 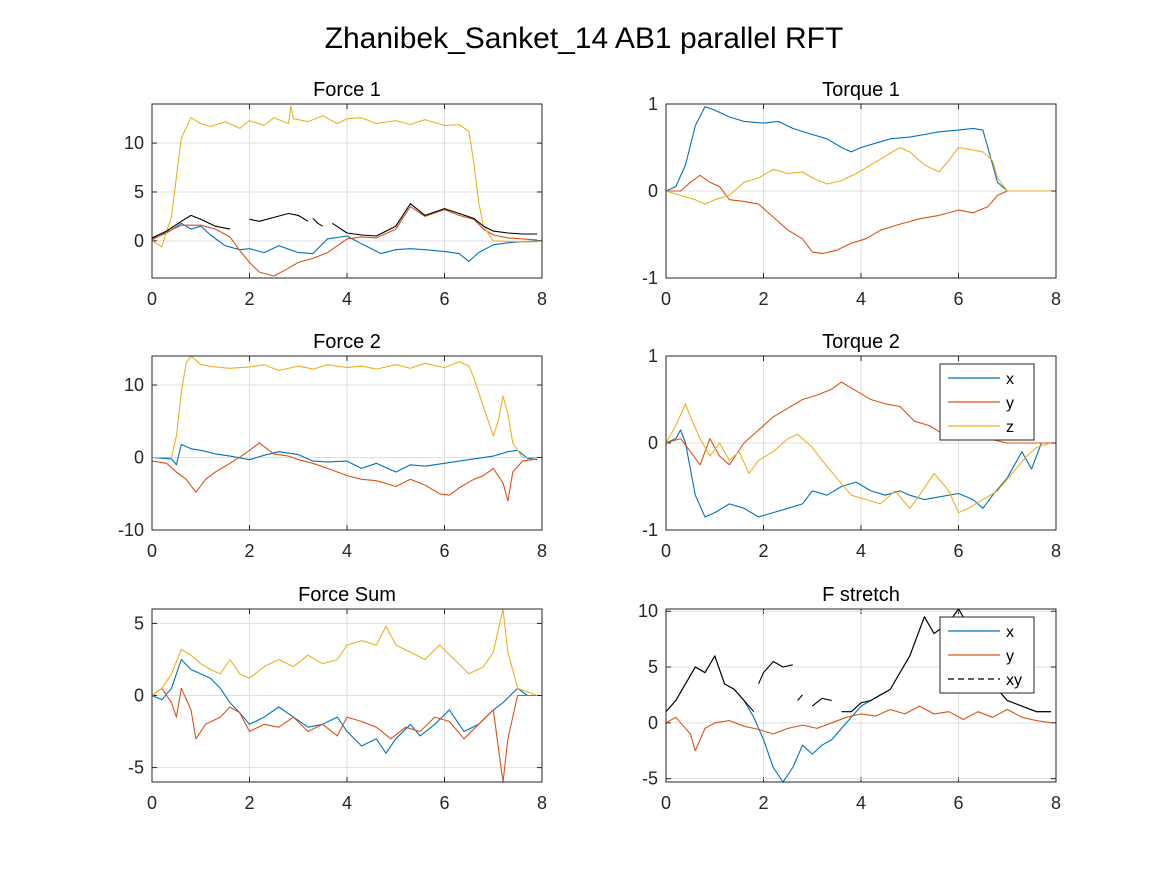 What do you see at coordinates (584, 38) in the screenshot?
I see `figure-title: Zhanibek_Sanket_14 AB1 parallel RFT` at bounding box center [584, 38].